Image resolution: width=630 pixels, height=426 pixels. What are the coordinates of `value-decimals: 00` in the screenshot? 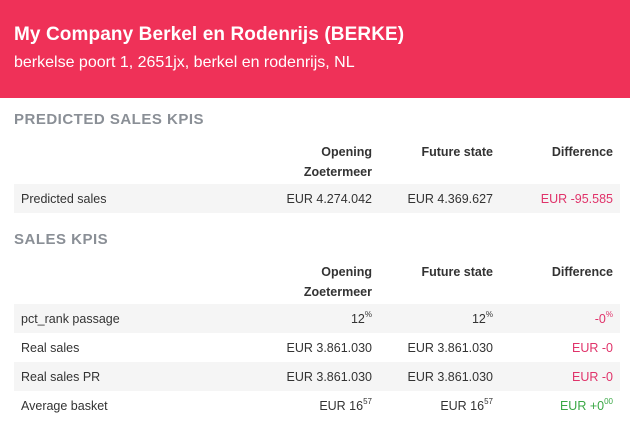 It's located at (608, 401).